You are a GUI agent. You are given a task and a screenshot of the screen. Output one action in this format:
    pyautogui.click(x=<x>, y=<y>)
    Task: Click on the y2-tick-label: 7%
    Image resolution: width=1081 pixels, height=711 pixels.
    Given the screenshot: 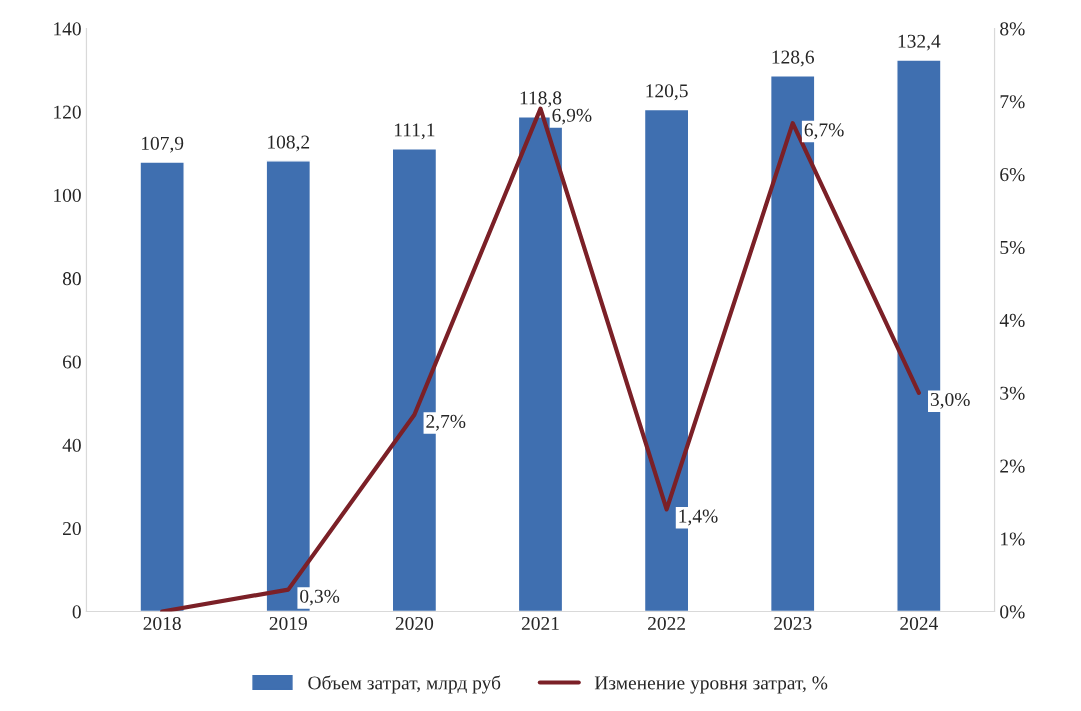 What is the action you would take?
    pyautogui.click(x=1012, y=102)
    